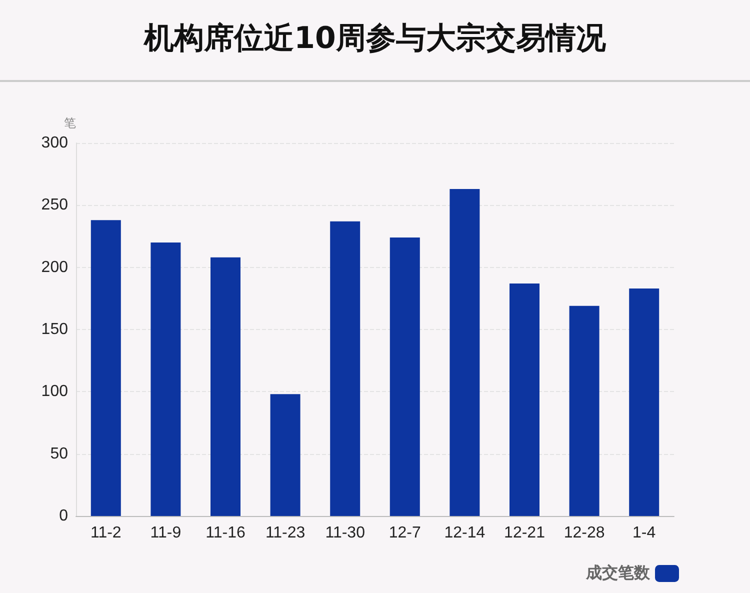 This screenshot has height=593, width=750. What do you see at coordinates (375, 41) in the screenshot?
I see `chart-title: 机构席位近10周参与大宗交易情况` at bounding box center [375, 41].